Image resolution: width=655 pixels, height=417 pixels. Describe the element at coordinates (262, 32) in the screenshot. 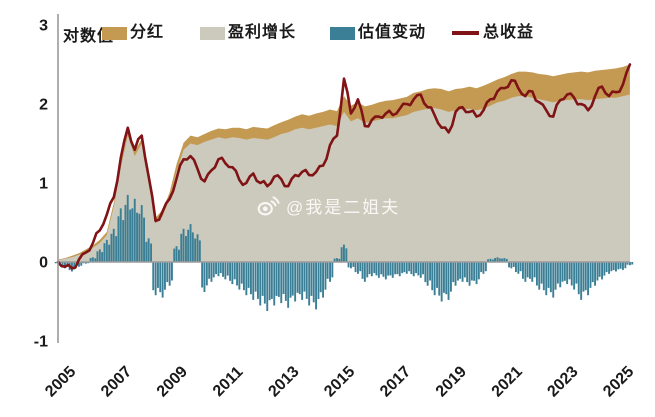

I see `legend-label: 盈利增长` at that location.